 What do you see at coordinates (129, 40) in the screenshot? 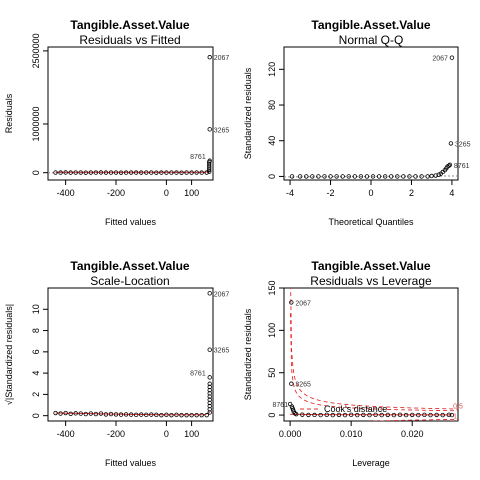
I see `panel-subtitle: Residuals vs Fitted` at bounding box center [129, 40].